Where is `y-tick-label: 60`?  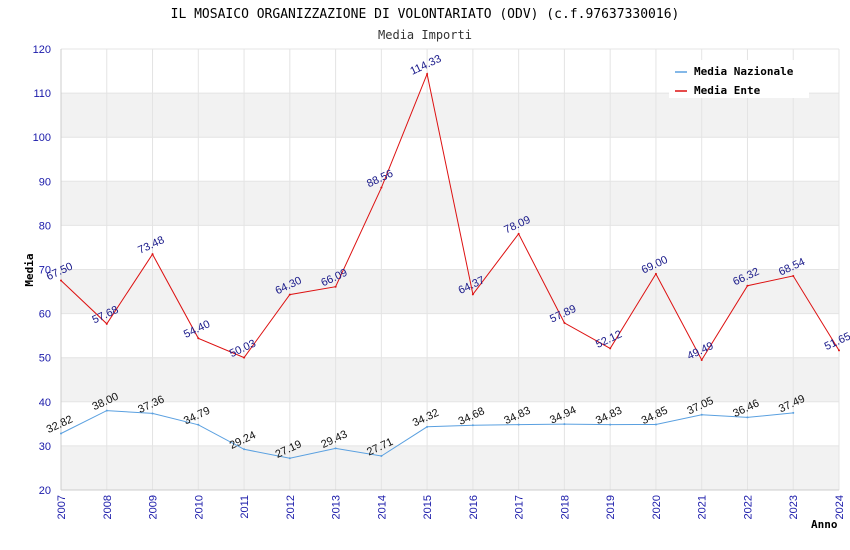
y-tick-label: 60 is located at coordinates (45, 315).